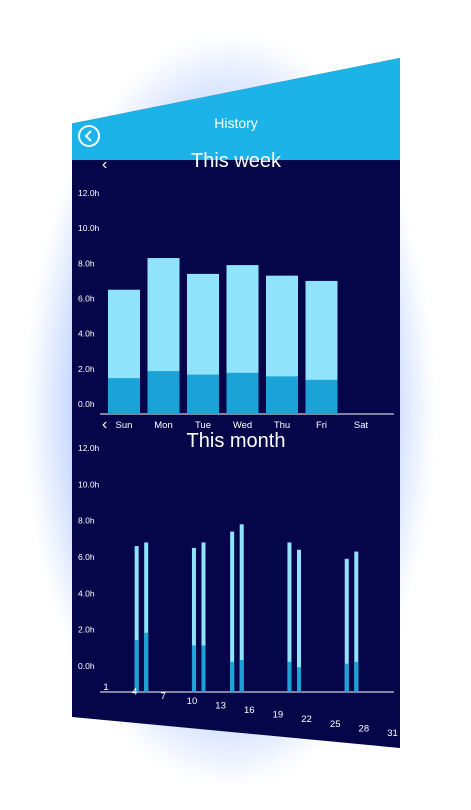 The width and height of the screenshot is (471, 810). What do you see at coordinates (236, 441) in the screenshot?
I see `month-section-title: This month` at bounding box center [236, 441].